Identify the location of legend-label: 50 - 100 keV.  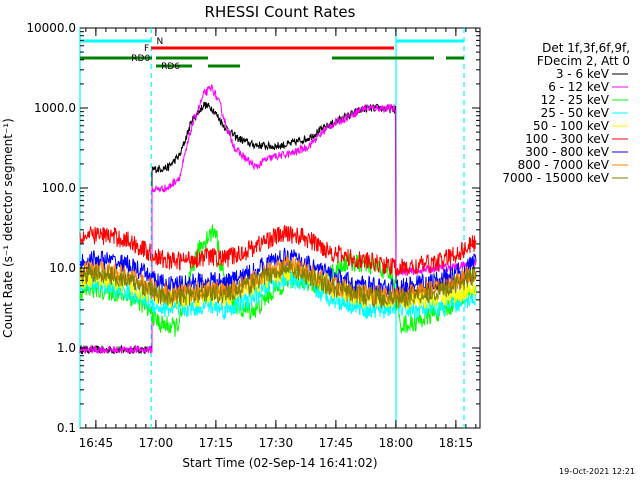
(571, 126).